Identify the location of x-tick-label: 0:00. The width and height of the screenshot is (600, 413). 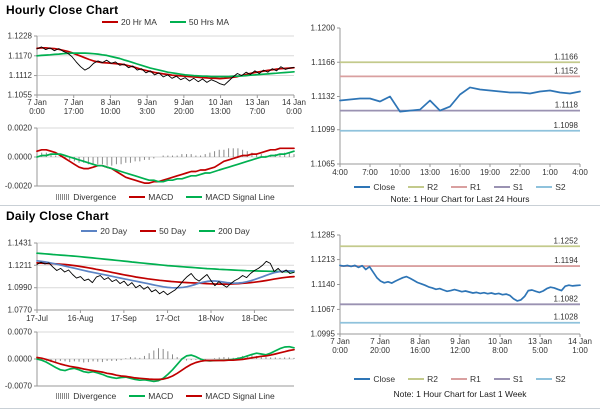
(37, 111).